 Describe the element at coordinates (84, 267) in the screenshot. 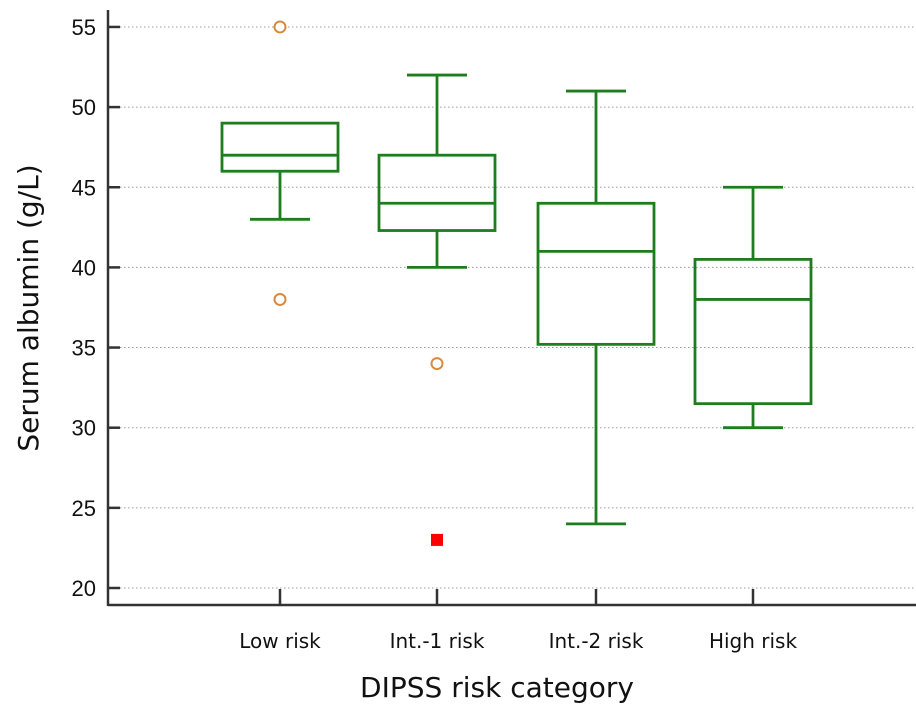

I see `y-tick-label: 40` at that location.